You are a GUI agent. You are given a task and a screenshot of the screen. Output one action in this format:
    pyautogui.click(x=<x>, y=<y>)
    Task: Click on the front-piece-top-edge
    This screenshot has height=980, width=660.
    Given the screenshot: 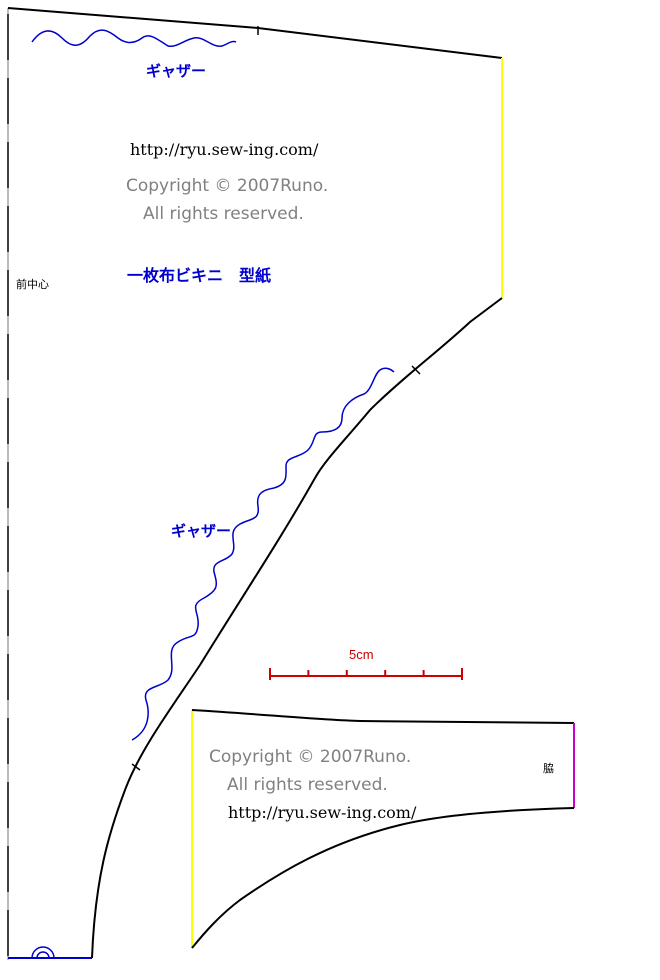 What is the action you would take?
    pyautogui.click(x=255, y=33)
    